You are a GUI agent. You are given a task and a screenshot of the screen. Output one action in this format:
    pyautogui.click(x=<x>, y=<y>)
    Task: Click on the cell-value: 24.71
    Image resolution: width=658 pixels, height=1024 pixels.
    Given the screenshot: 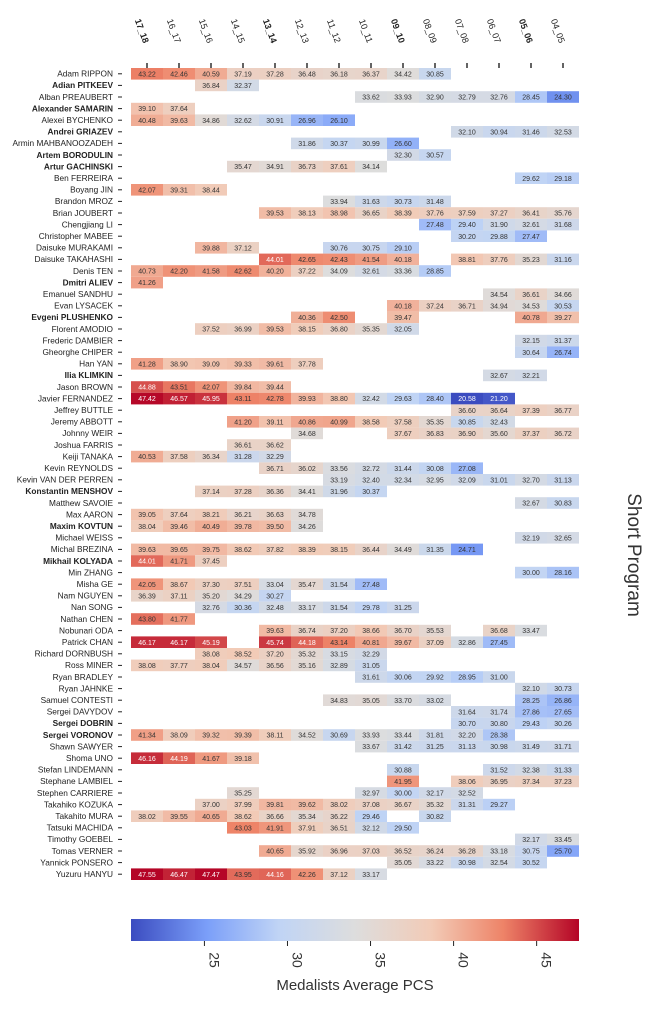 What is the action you would take?
    pyautogui.click(x=467, y=550)
    